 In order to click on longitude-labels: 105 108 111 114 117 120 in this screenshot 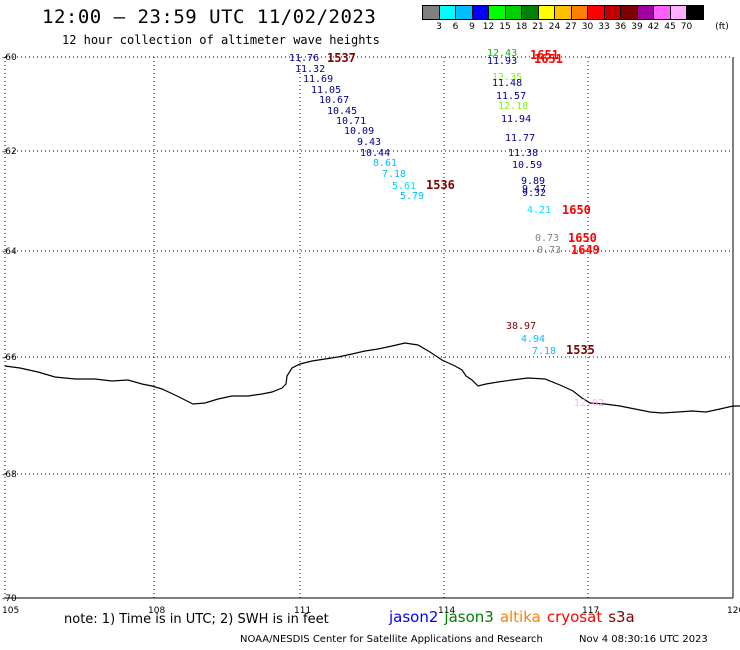, I will do `click(371, 611)`.